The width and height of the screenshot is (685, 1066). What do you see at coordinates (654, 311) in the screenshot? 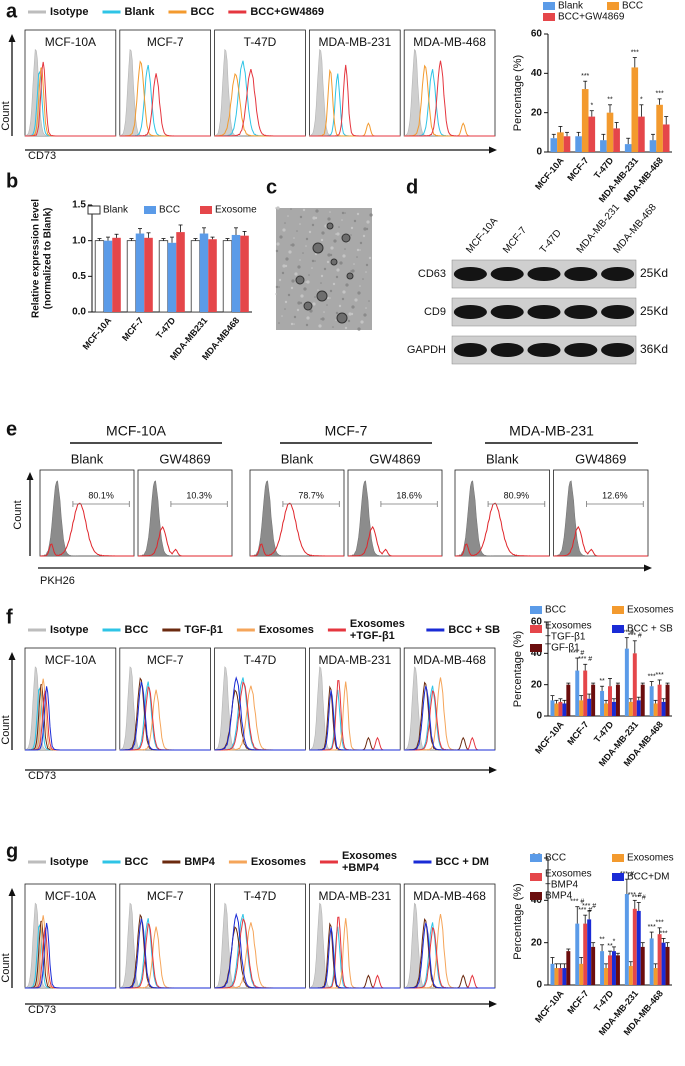
I see `size-label: 25Kd` at bounding box center [654, 311].